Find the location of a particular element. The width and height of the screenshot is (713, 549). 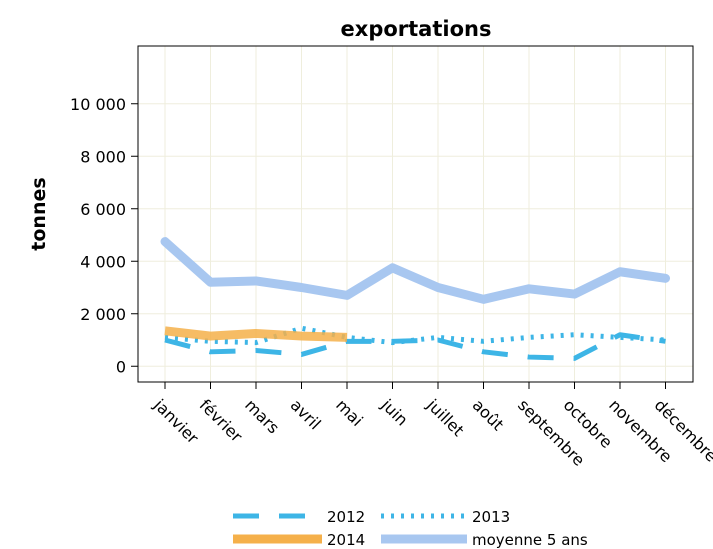

series-line-2013 is located at coordinates (415, 335).